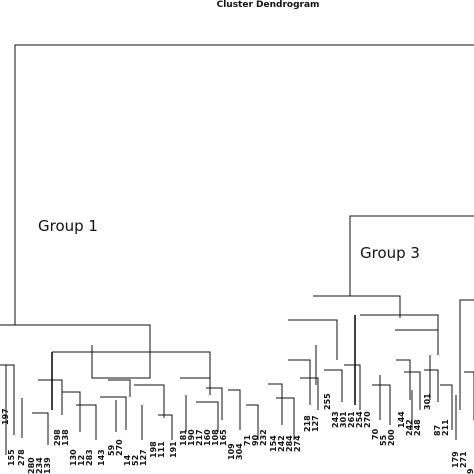 The image size is (474, 474). Describe the element at coordinates (391, 437) in the screenshot. I see `leaf-label: 200` at that location.